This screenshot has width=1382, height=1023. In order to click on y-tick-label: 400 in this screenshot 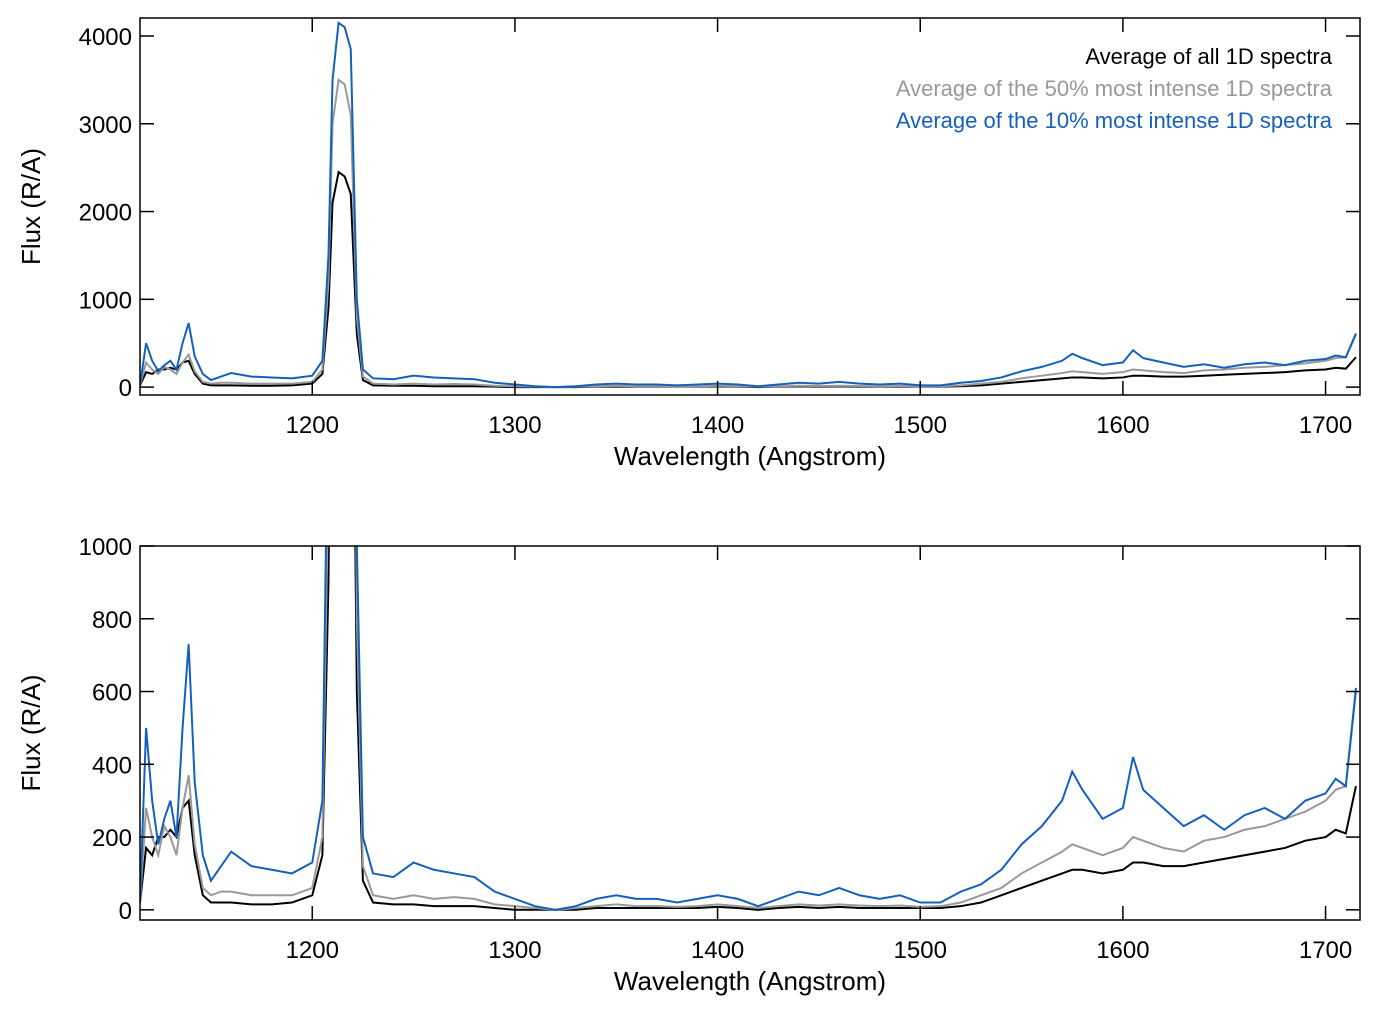, I will do `click(112, 765)`.